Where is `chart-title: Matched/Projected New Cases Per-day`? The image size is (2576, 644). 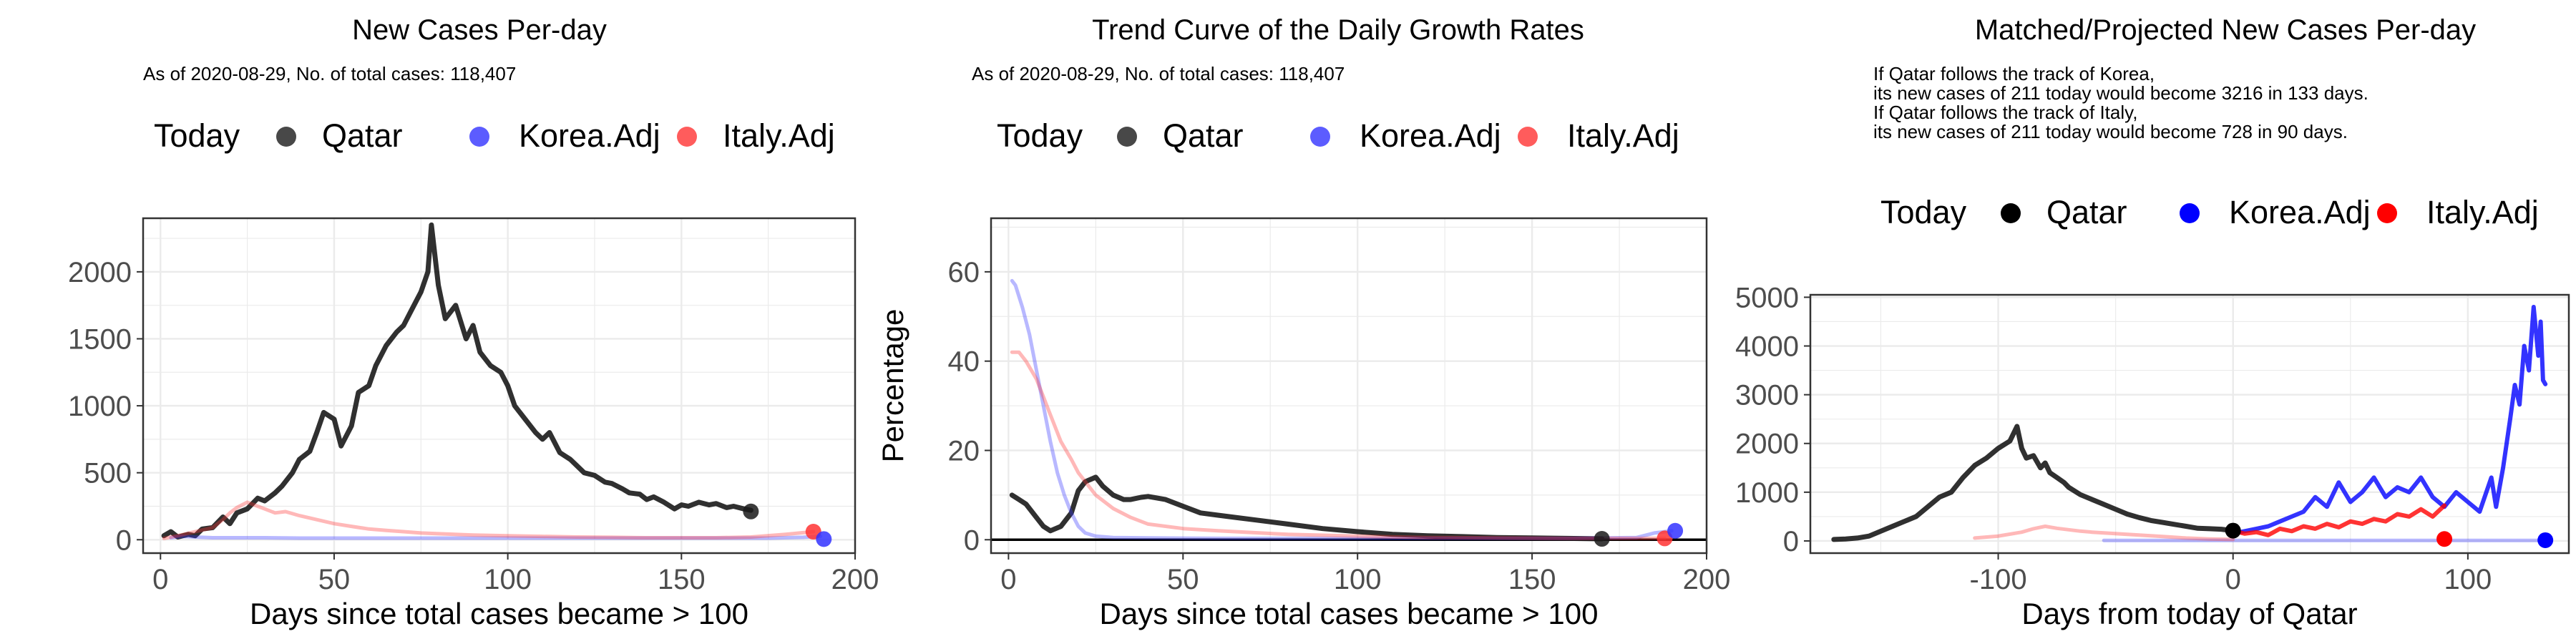 chart-title: Matched/Projected New Cases Per-day is located at coordinates (2225, 30).